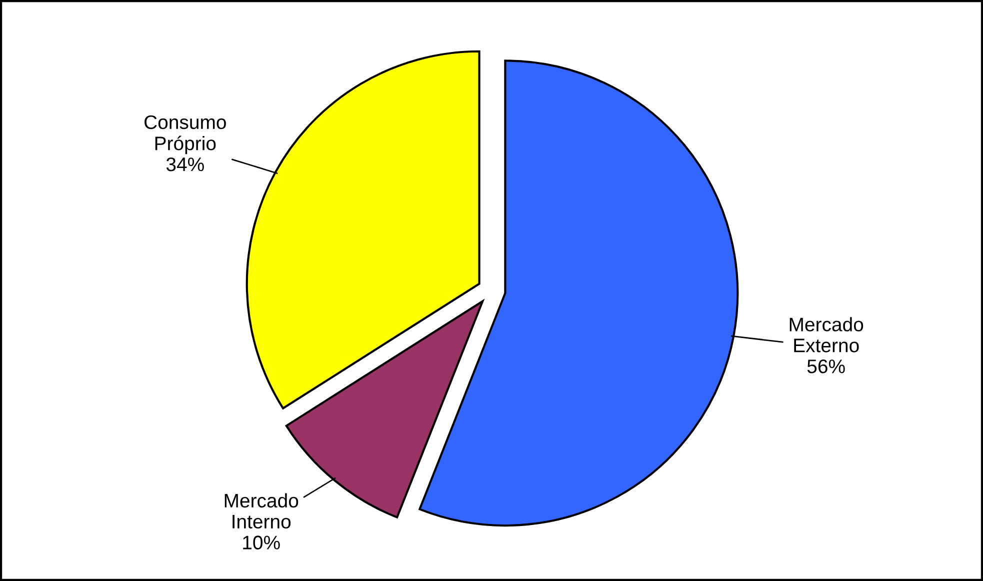  What do you see at coordinates (185, 134) in the screenshot?
I see `slice-label: Consumo Próprio` at bounding box center [185, 134].